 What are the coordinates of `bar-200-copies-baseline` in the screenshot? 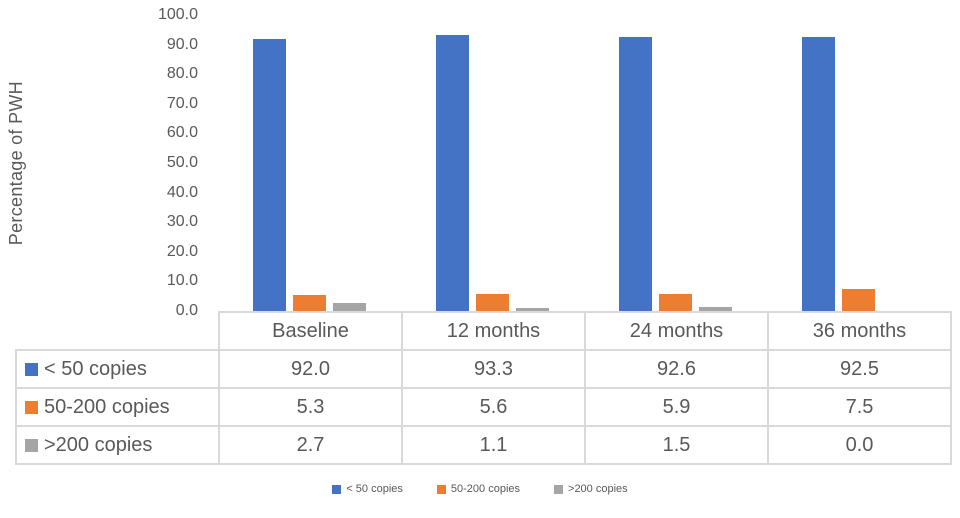 It's located at (349, 307).